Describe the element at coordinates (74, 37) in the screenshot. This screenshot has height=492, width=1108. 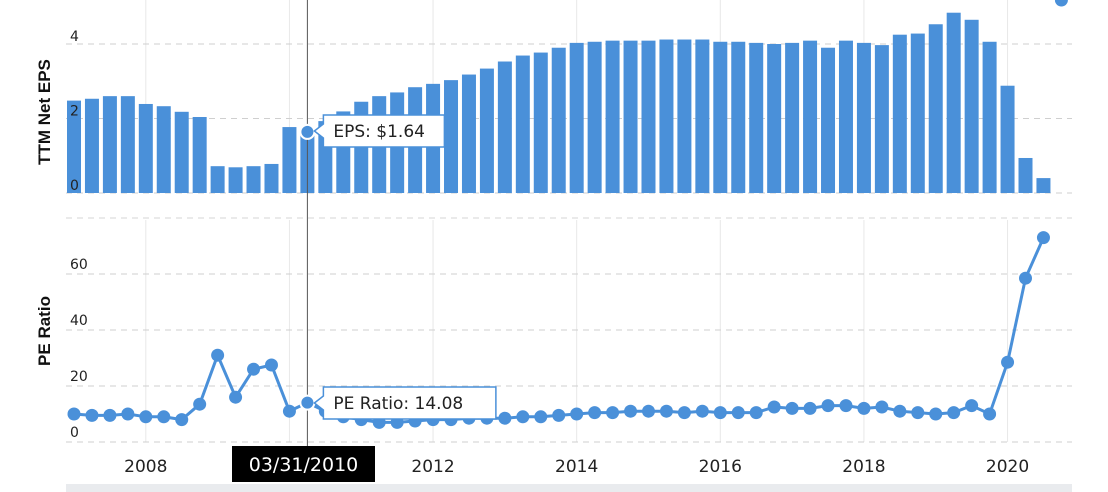
I see `eps-y-tick: 4` at that location.